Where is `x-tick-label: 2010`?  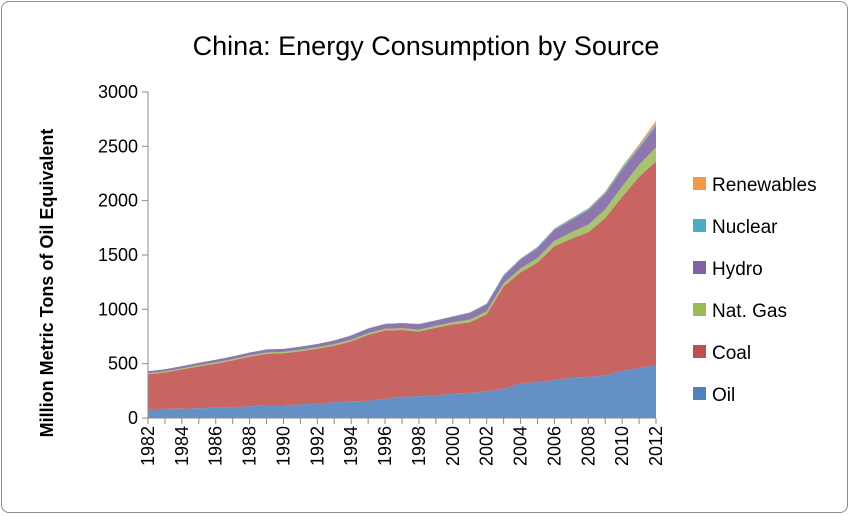
x-tick-label: 2010 is located at coordinates (622, 446).